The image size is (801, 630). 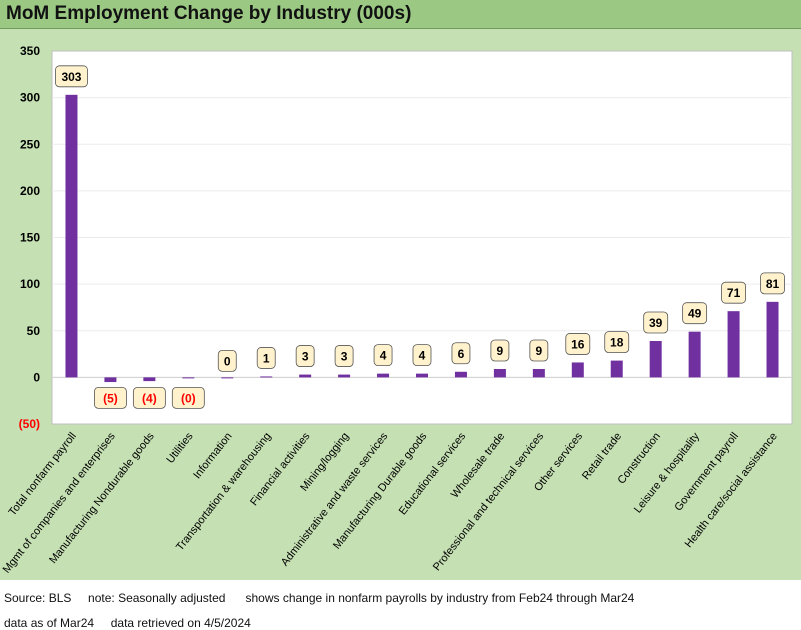 What do you see at coordinates (30, 144) in the screenshot?
I see `y-tick-label: 250` at bounding box center [30, 144].